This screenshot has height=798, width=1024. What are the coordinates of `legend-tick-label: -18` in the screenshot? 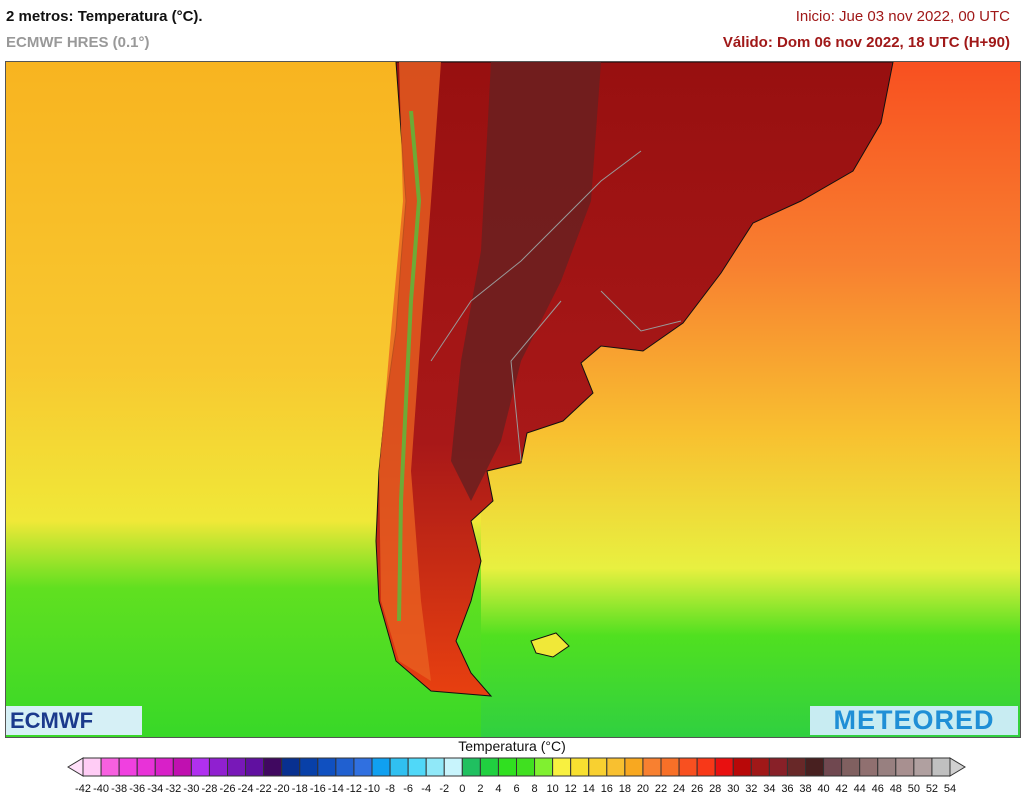 It's located at (299, 789).